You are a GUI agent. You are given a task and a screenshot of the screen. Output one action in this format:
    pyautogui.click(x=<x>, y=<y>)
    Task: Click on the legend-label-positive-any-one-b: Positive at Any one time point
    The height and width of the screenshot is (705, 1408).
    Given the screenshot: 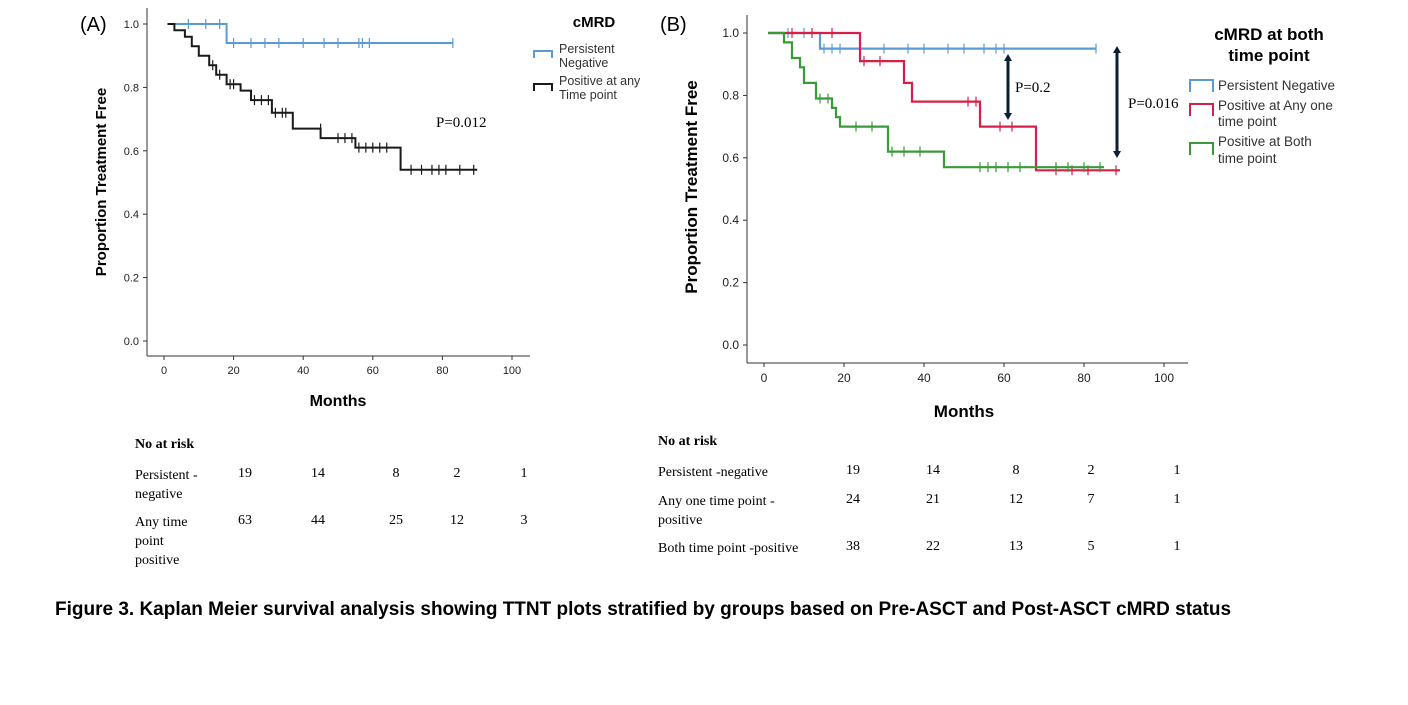 What is the action you would take?
    pyautogui.click(x=1275, y=113)
    